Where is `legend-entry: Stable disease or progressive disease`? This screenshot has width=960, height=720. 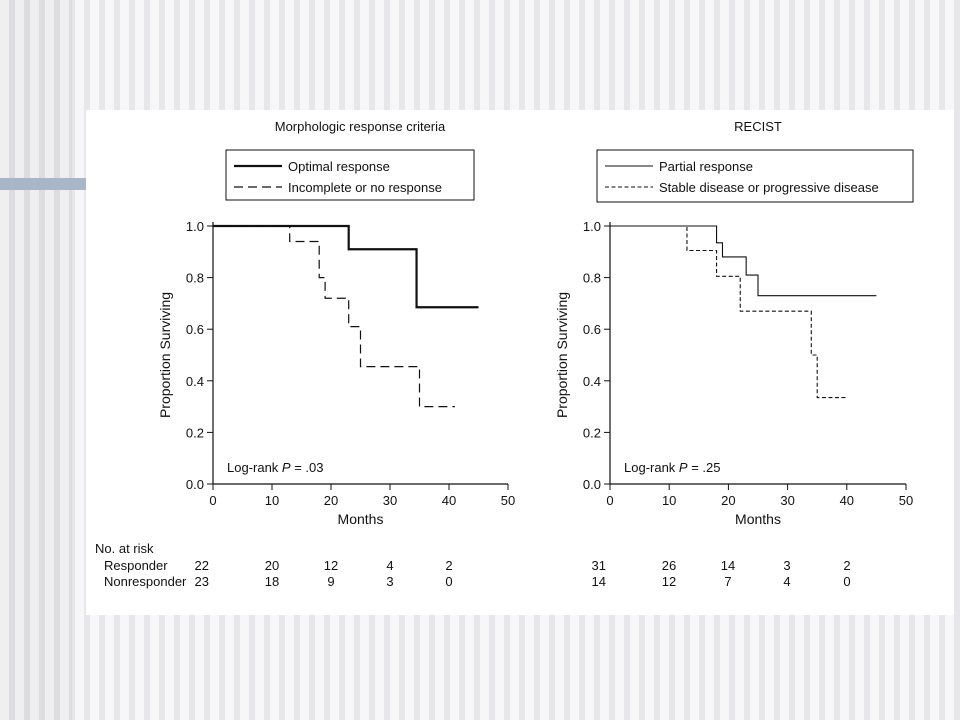
legend-entry: Stable disease or progressive disease is located at coordinates (769, 187).